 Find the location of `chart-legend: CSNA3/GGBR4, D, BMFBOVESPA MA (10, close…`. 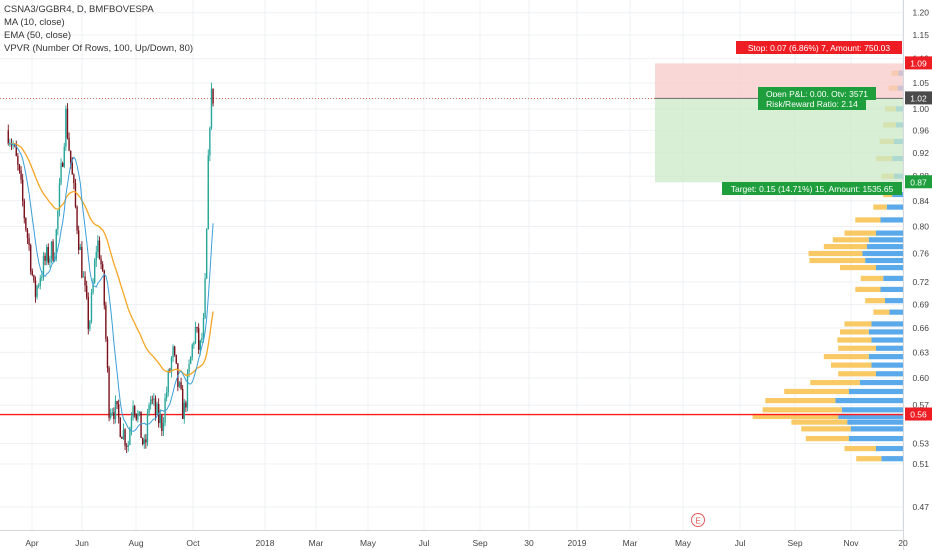

chart-legend: CSNA3/GGBR4, D, BMFBOVESPA MA (10, close… is located at coordinates (98, 29).